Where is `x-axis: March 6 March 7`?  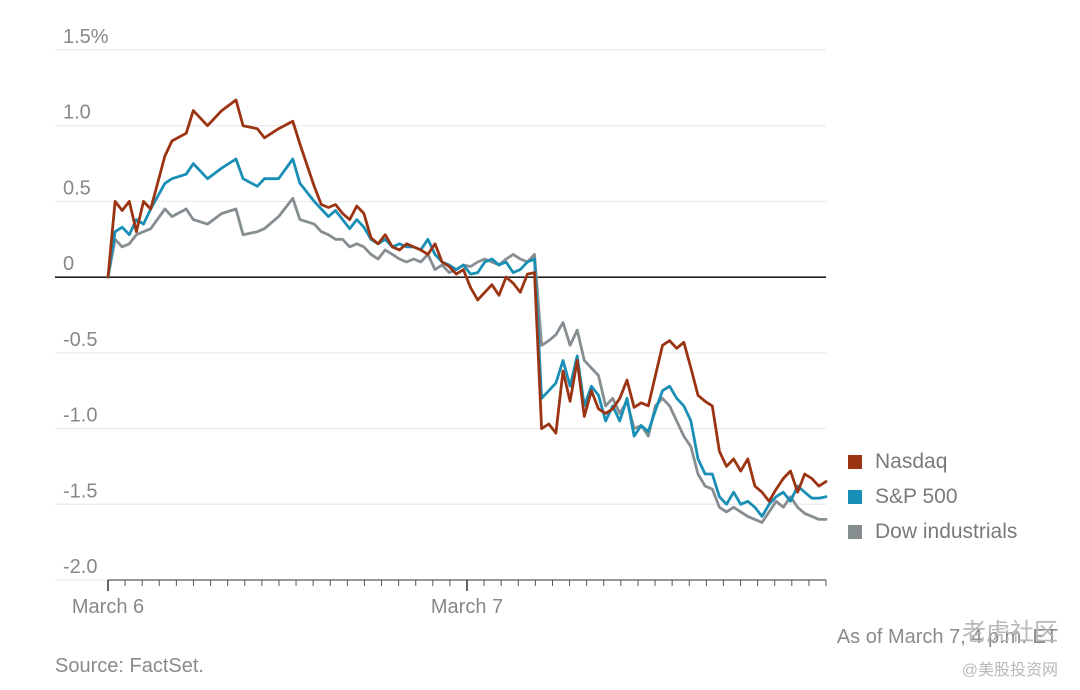 x-axis: March 6 March 7 is located at coordinates (449, 598).